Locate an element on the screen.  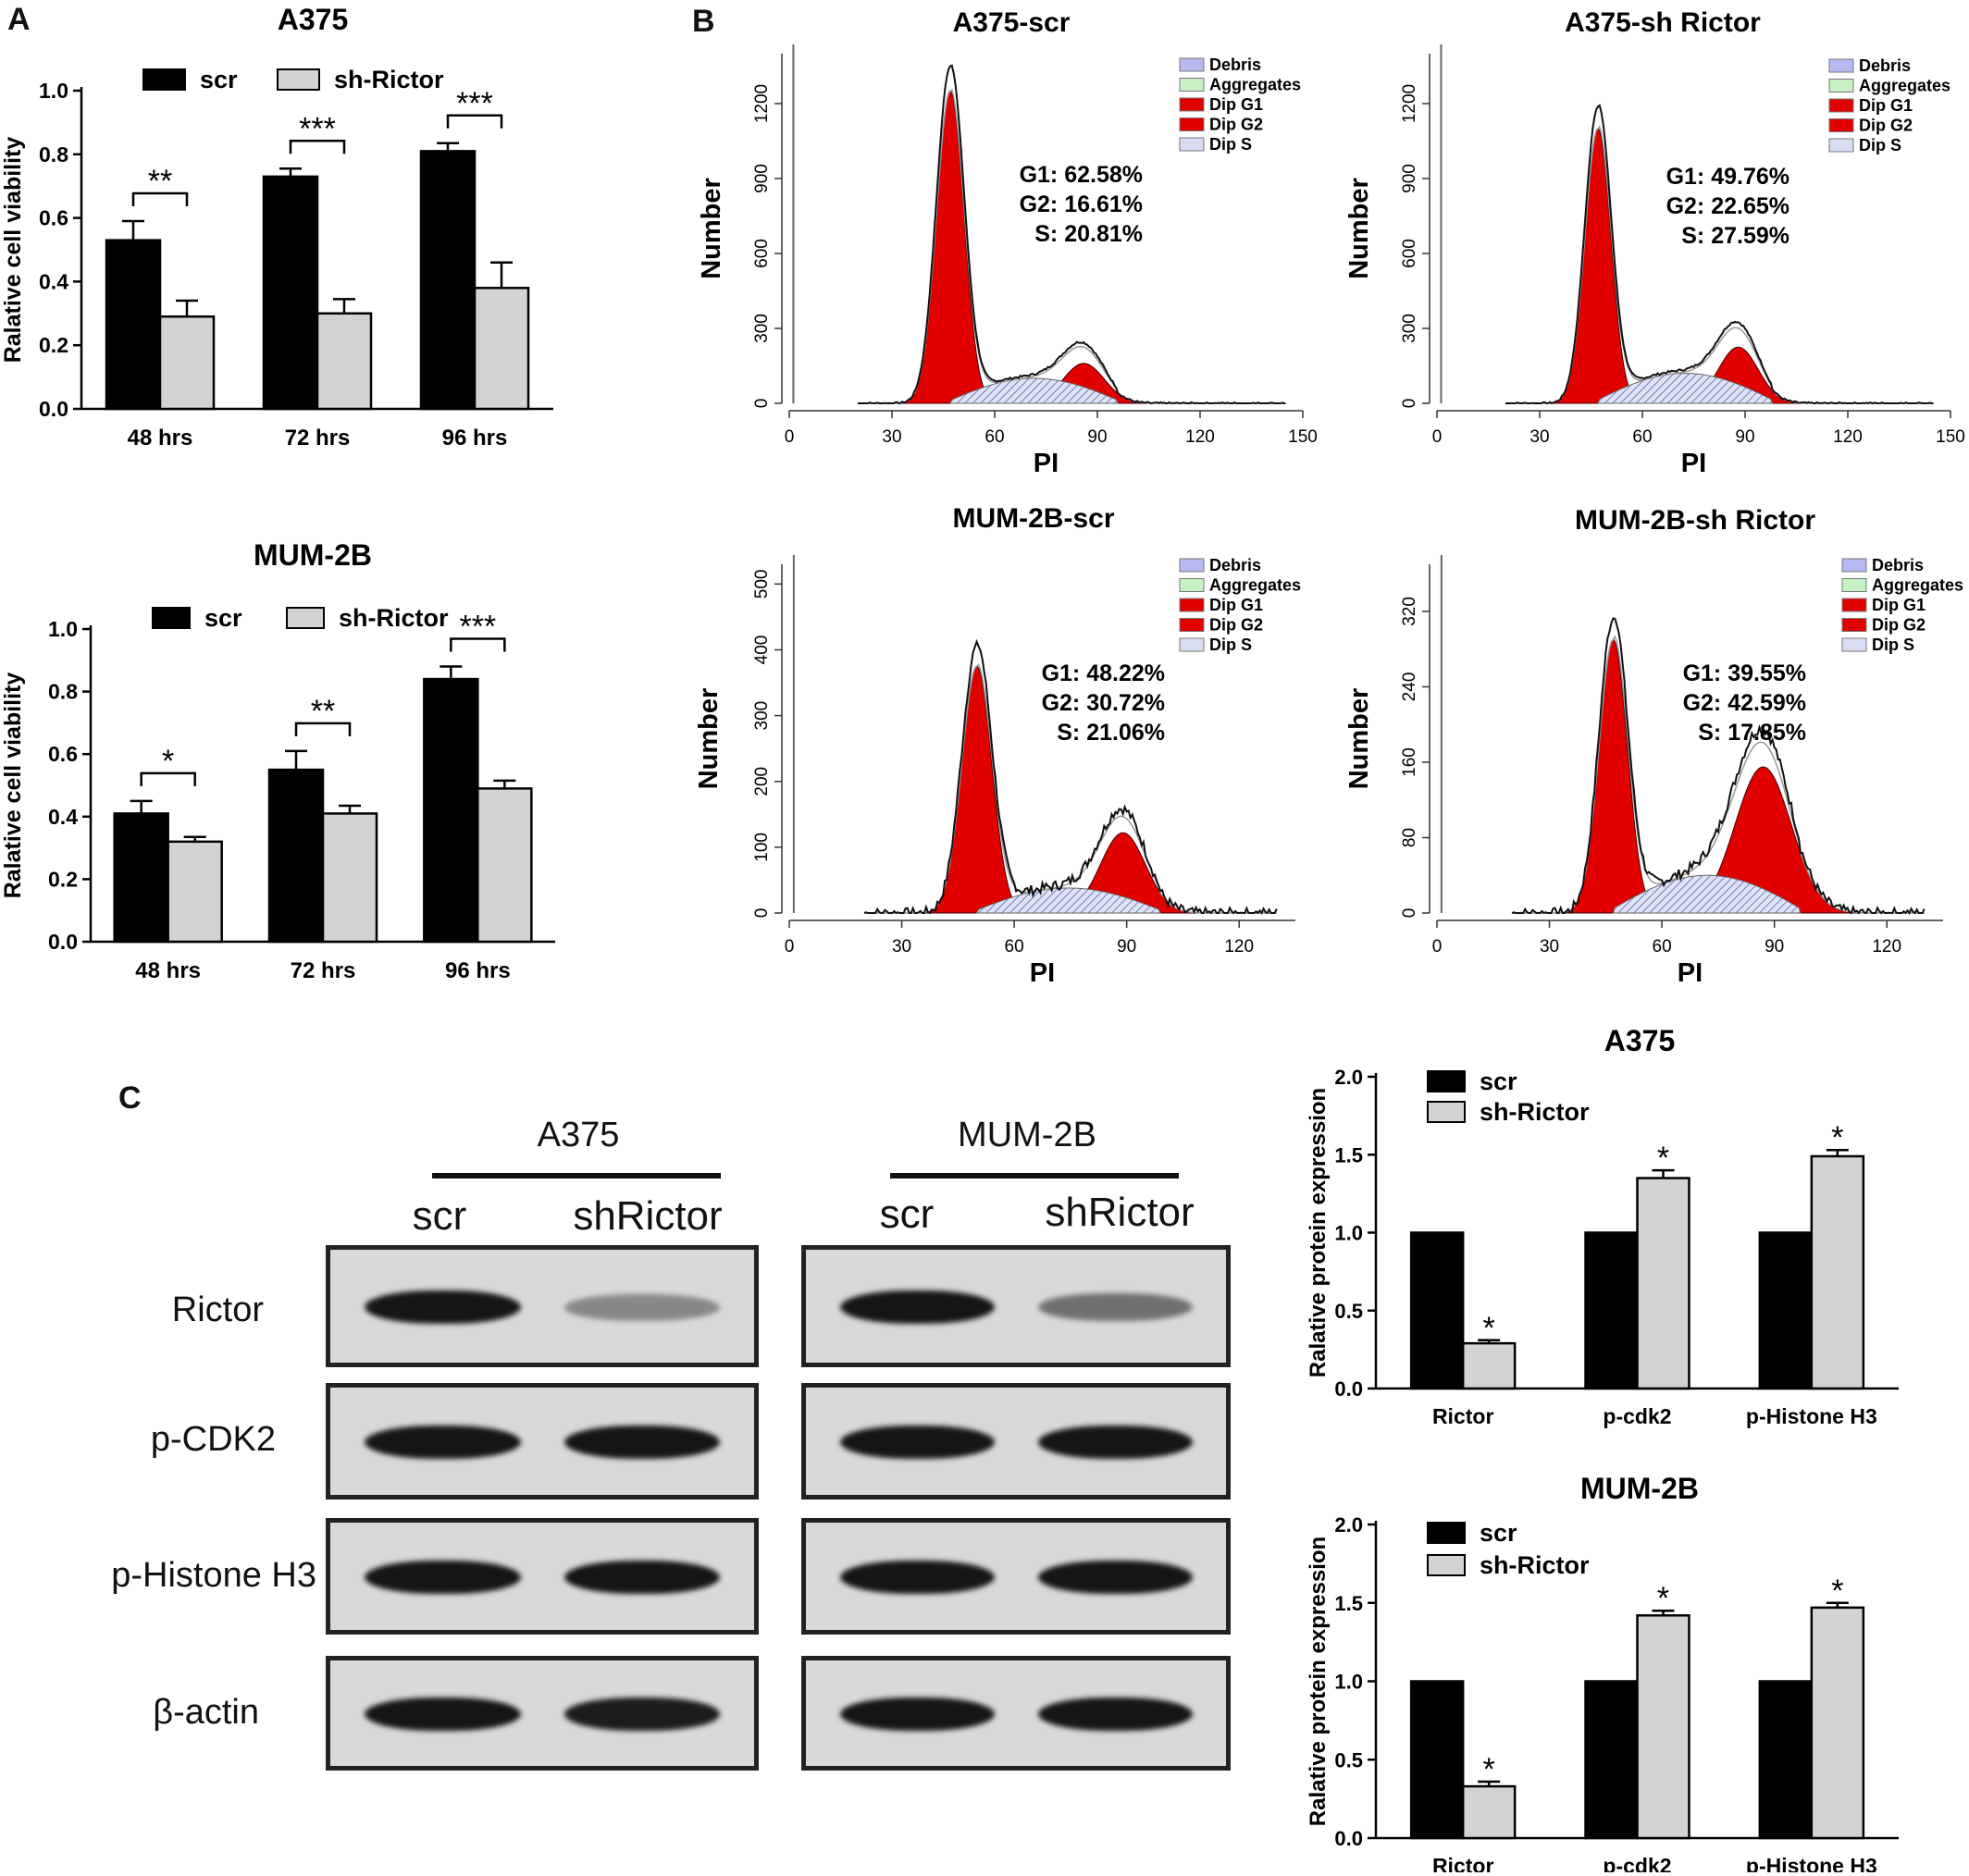
blot-group-mum2b: MUM-2B is located at coordinates (1027, 1135).